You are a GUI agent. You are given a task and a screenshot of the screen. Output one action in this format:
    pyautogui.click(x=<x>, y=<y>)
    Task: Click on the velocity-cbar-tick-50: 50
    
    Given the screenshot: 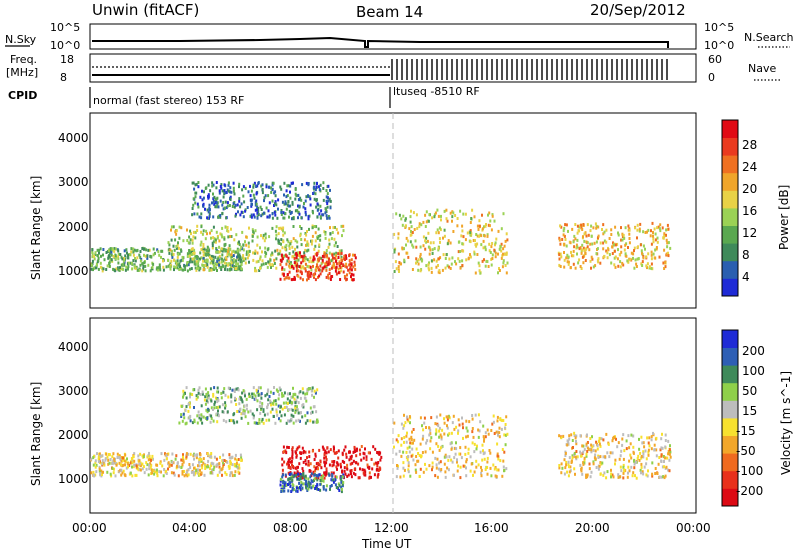 What is the action you would take?
    pyautogui.click(x=749, y=391)
    